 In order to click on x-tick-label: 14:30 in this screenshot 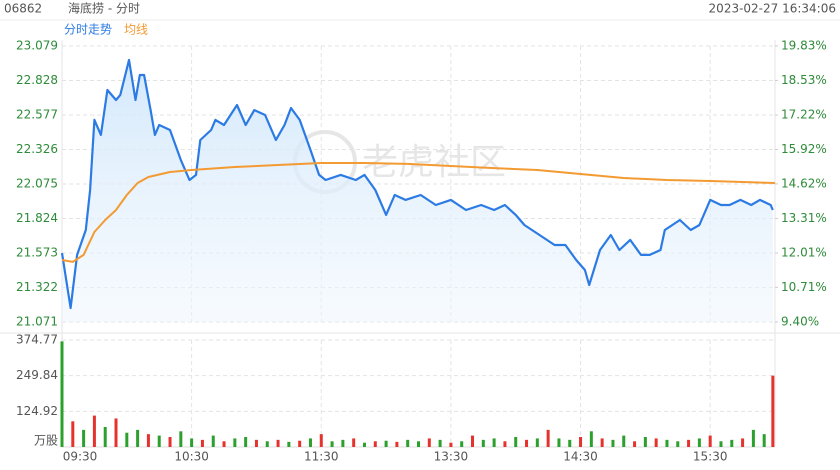, I will do `click(580, 457)`.